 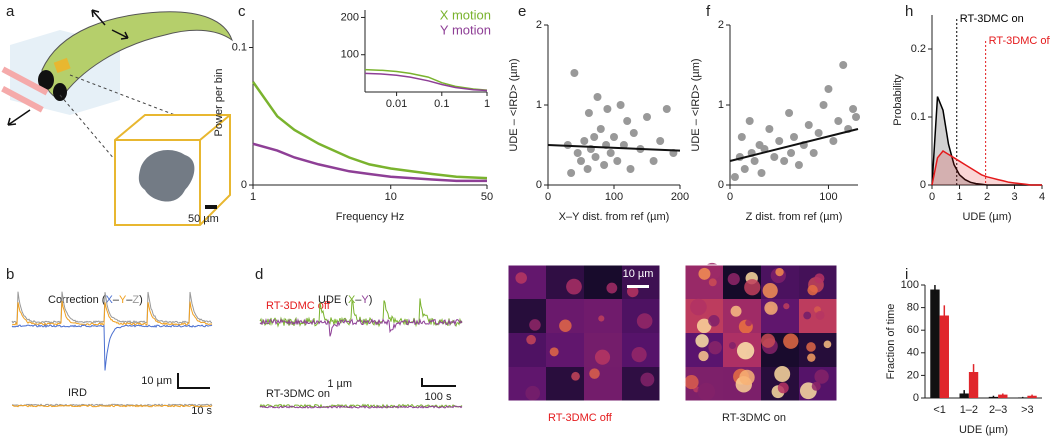 What do you see at coordinates (818, 350) in the screenshot?
I see `image-tile` at bounding box center [818, 350].